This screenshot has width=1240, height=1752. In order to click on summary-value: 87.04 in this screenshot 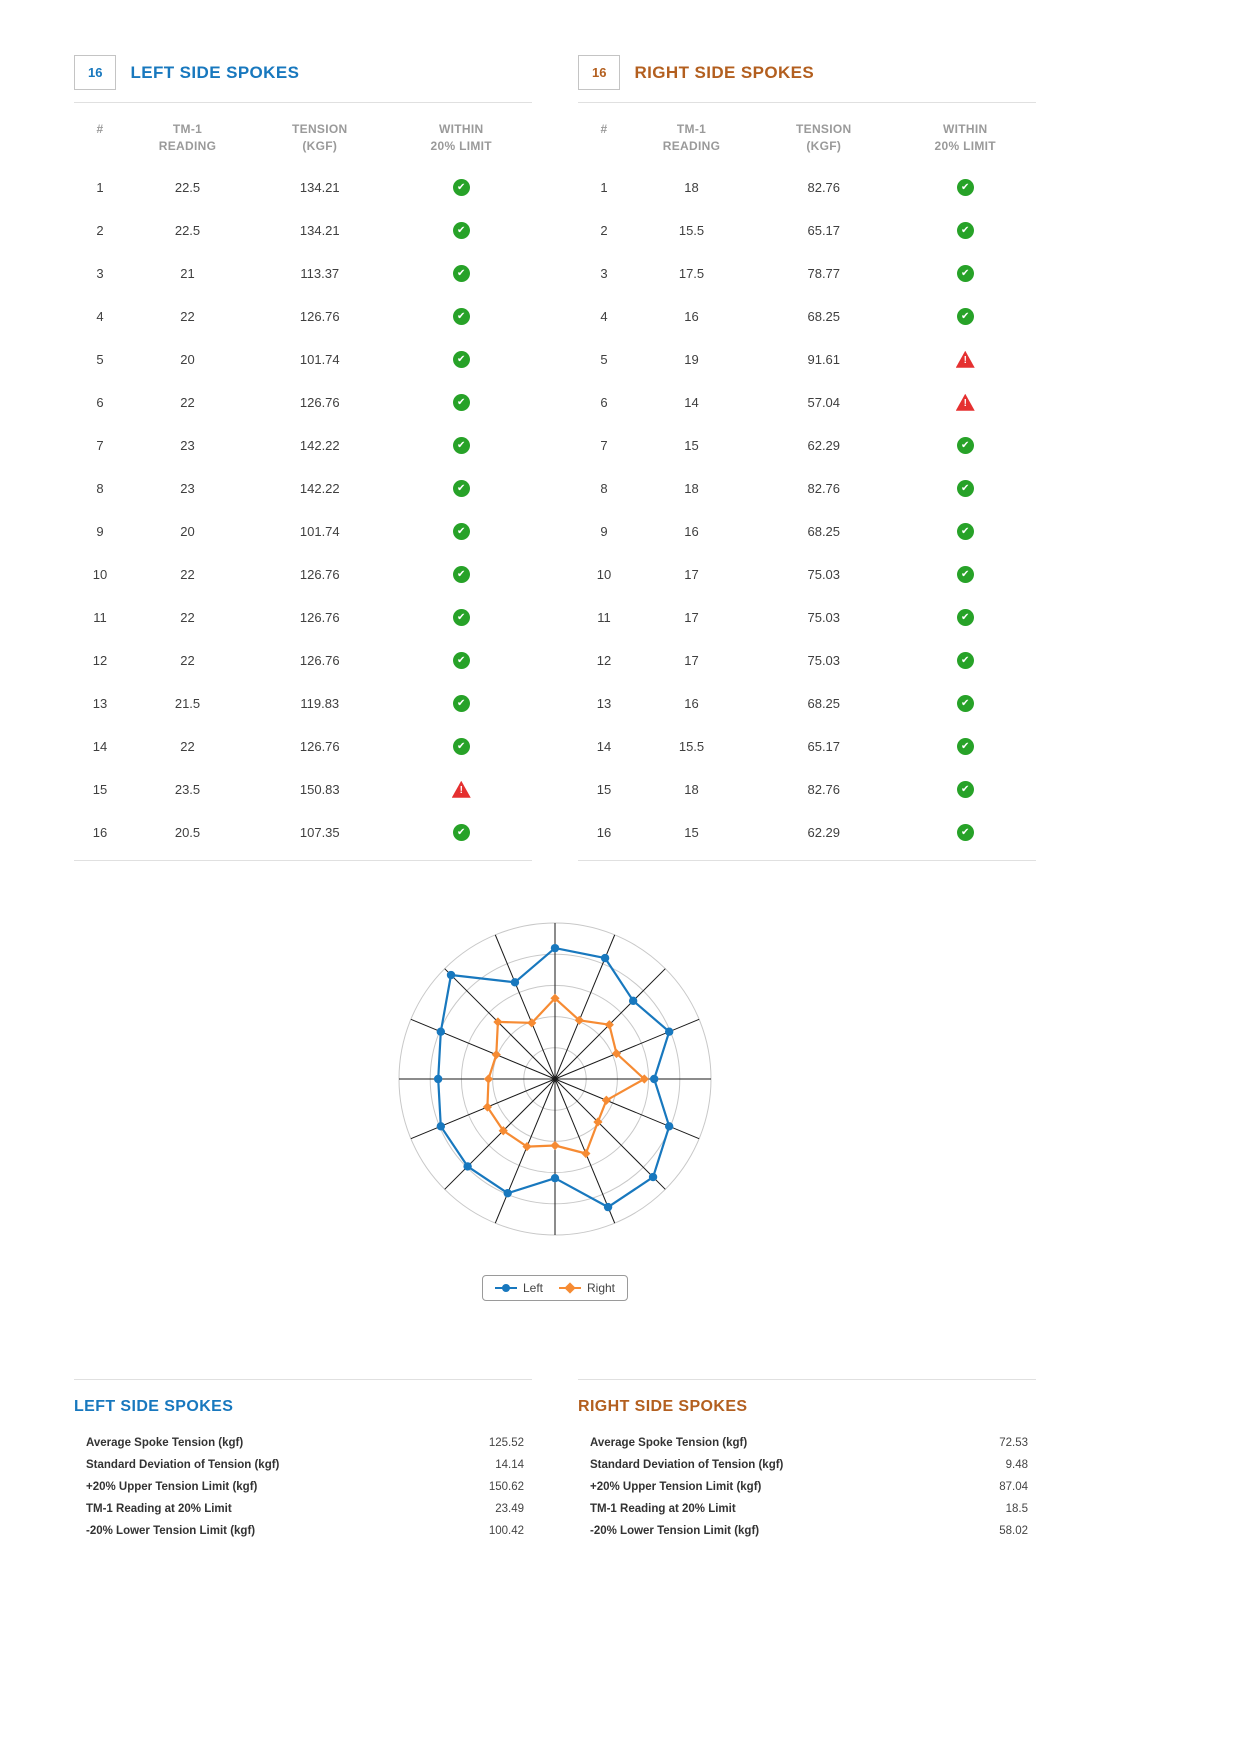, I will do `click(1013, 1486)`.